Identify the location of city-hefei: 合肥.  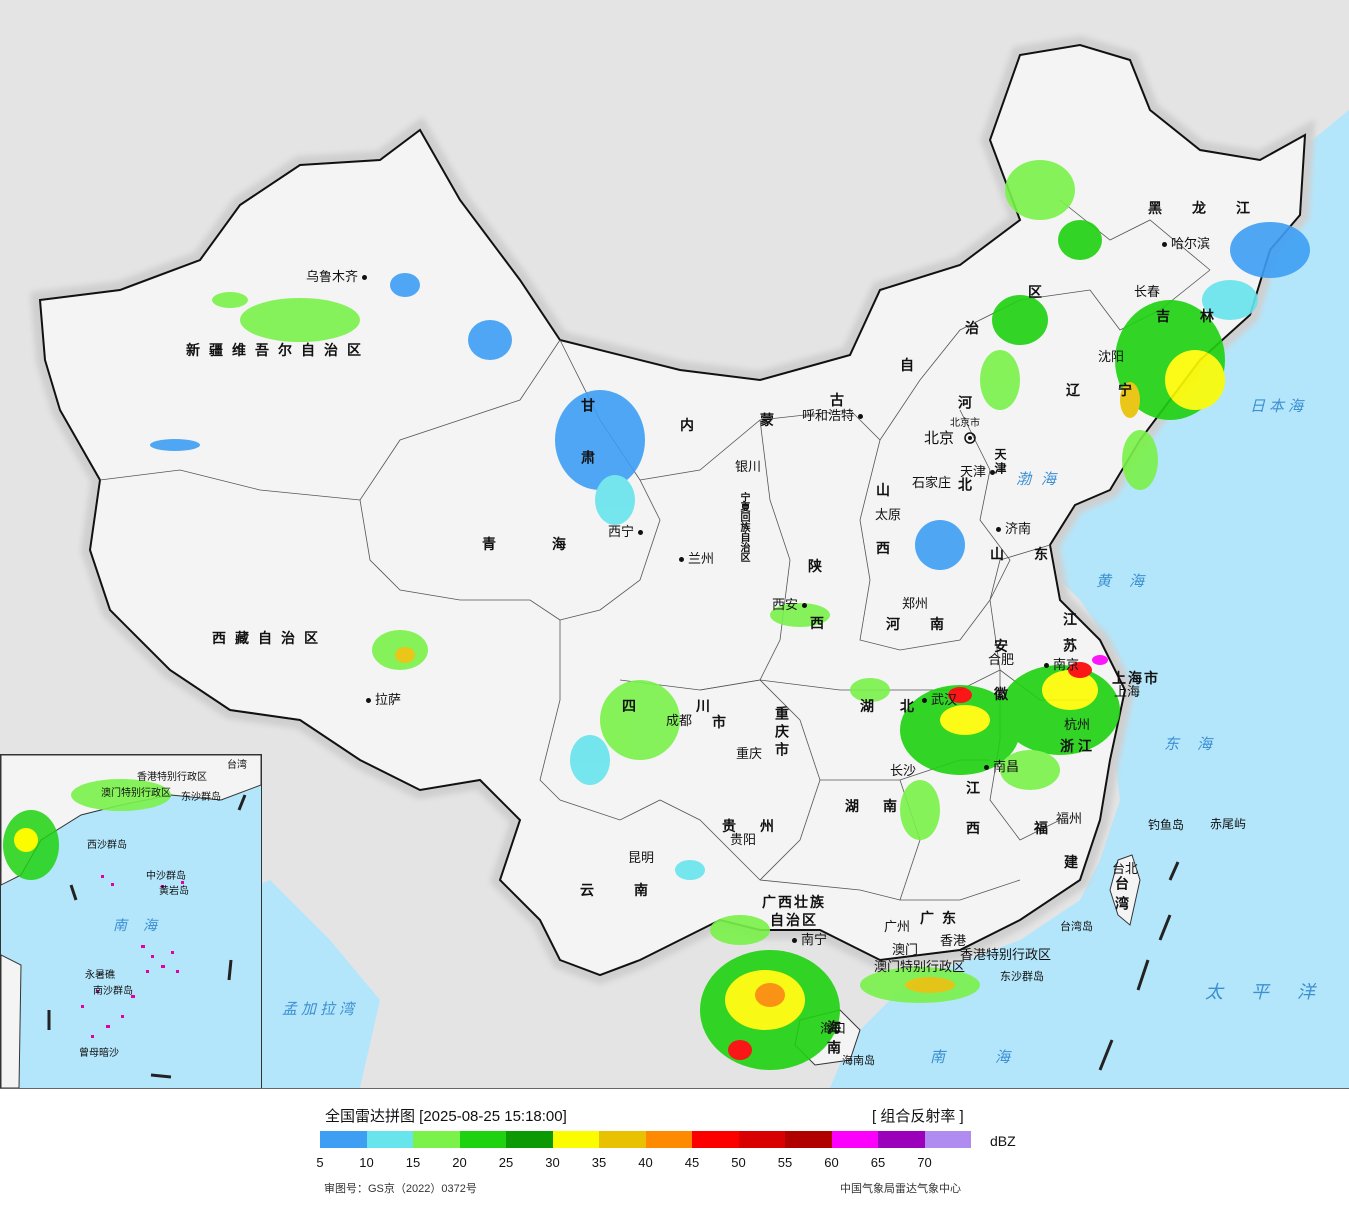
(1001, 659).